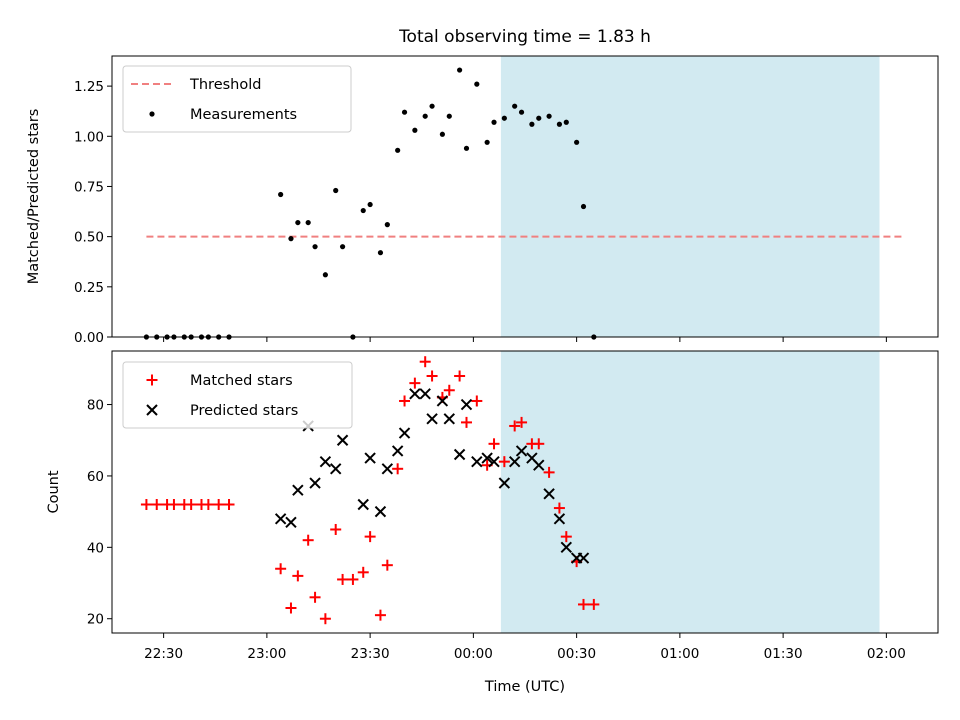 Image resolution: width=960 pixels, height=720 pixels. Describe the element at coordinates (89, 338) in the screenshot. I see `top-y-tick-label: 0.00` at that location.